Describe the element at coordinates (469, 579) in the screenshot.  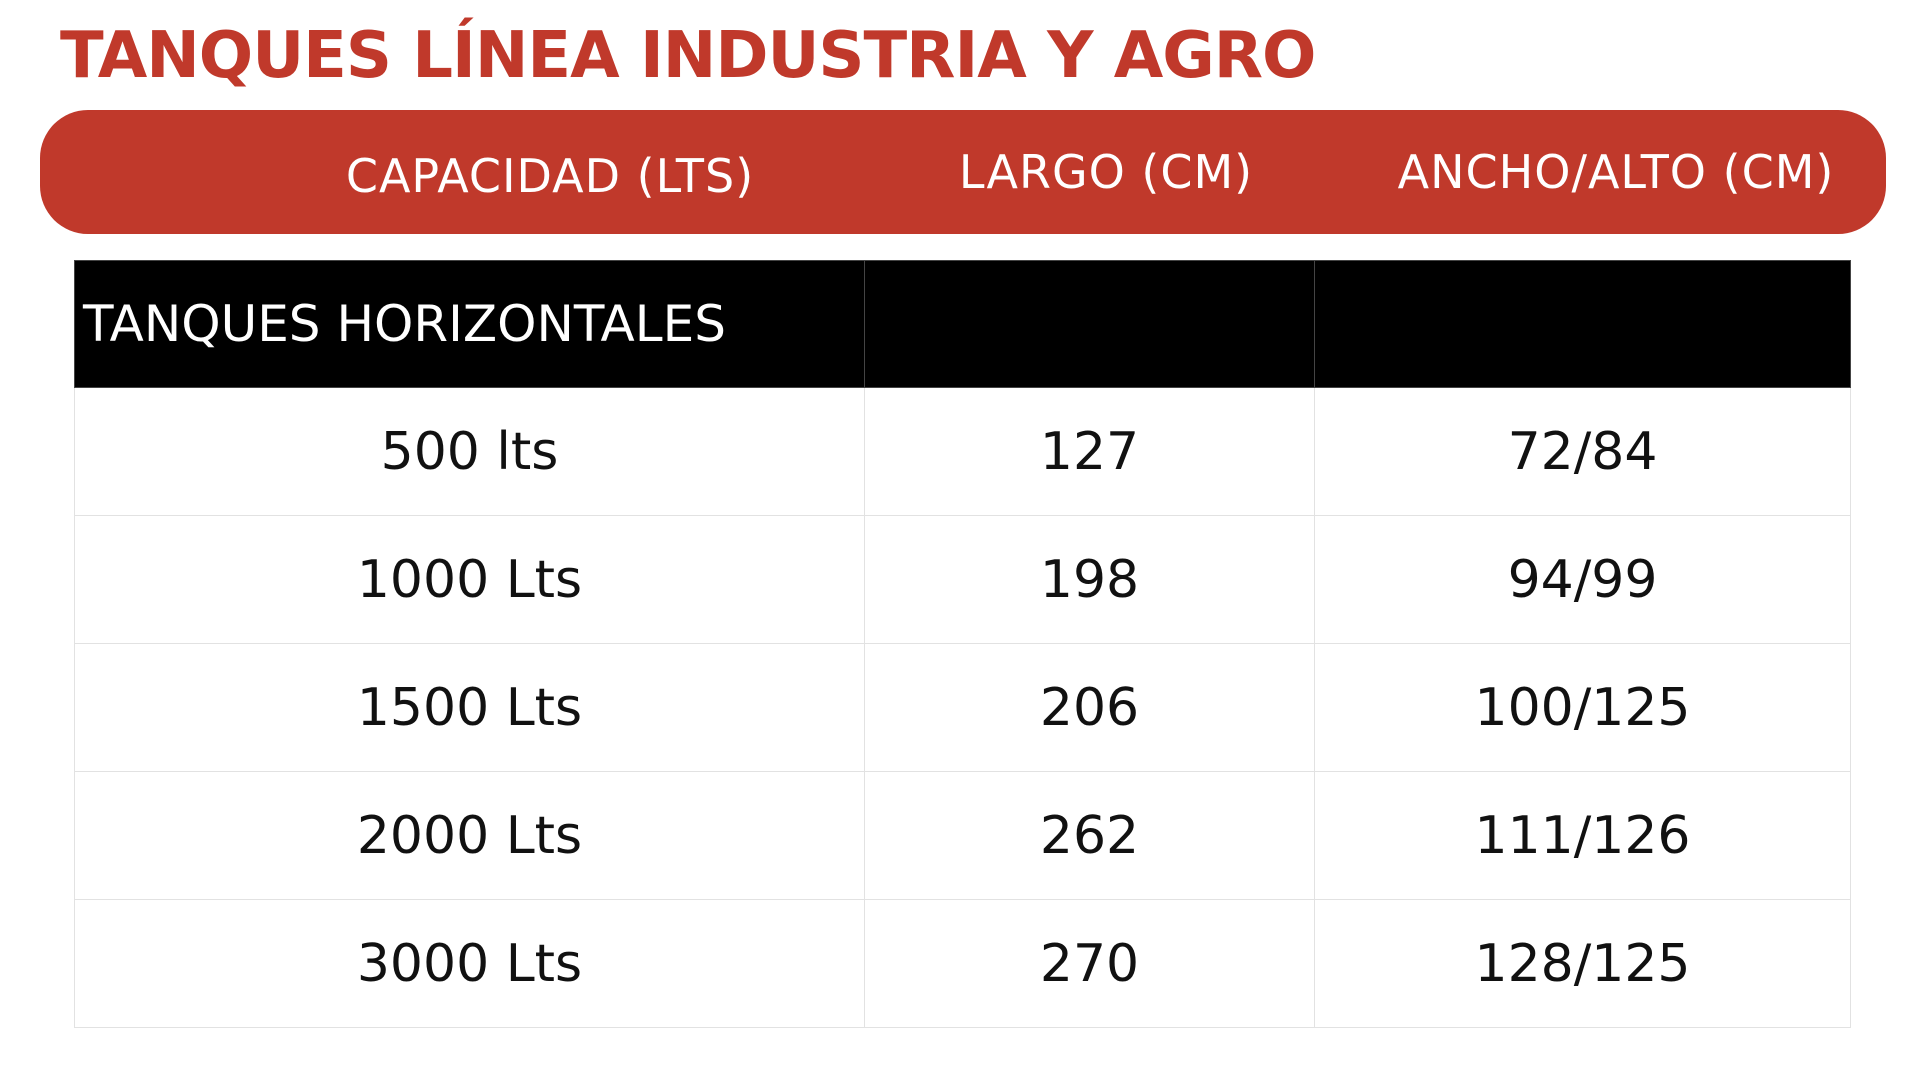
I see `capacity-cell: 1000 Lts` at that location.